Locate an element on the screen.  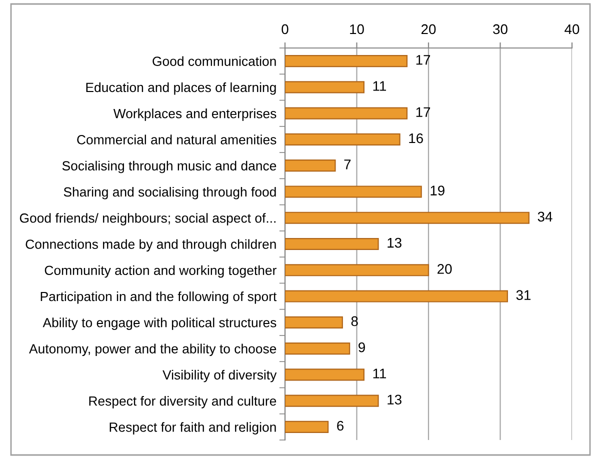
y-tick-label: Visibility of diversity is located at coordinates (219, 376).